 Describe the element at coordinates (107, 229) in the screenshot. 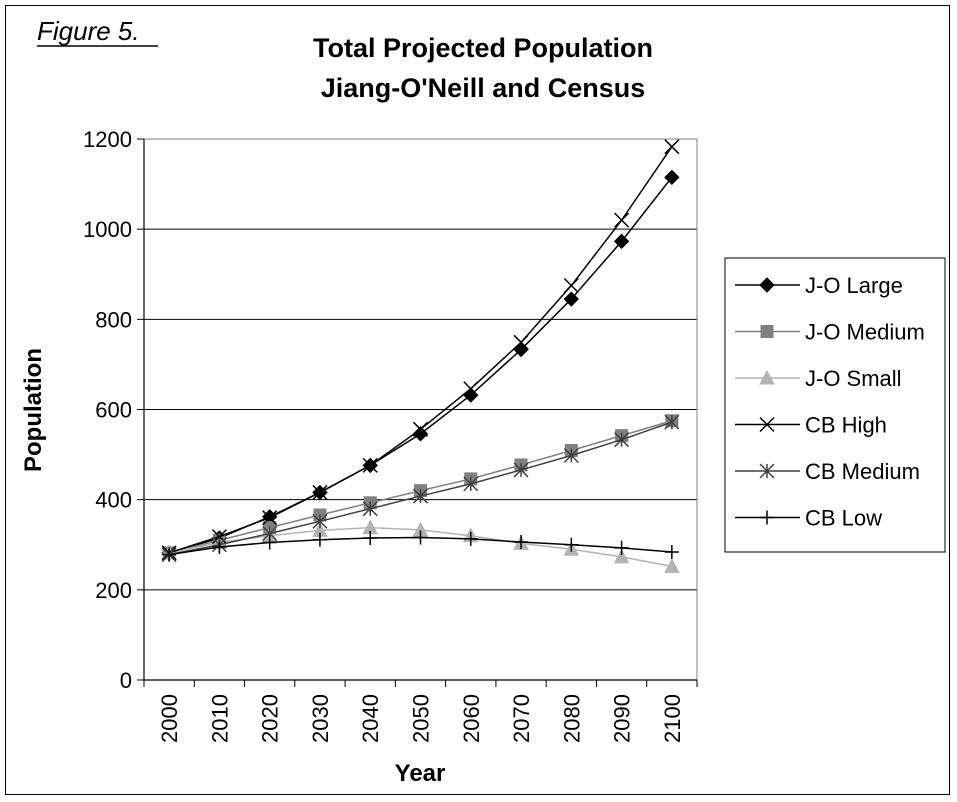

I see `y-tick-label: 1000` at that location.